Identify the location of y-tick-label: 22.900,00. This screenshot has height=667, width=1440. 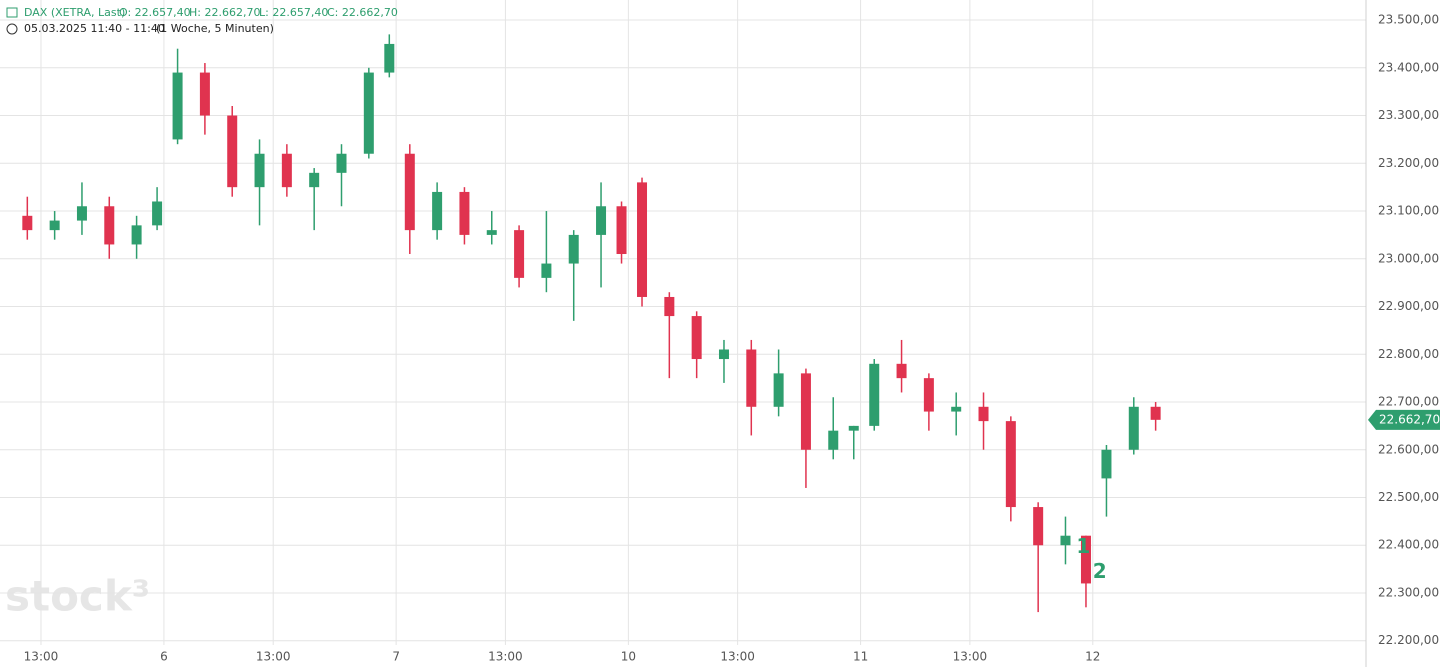
(1408, 306).